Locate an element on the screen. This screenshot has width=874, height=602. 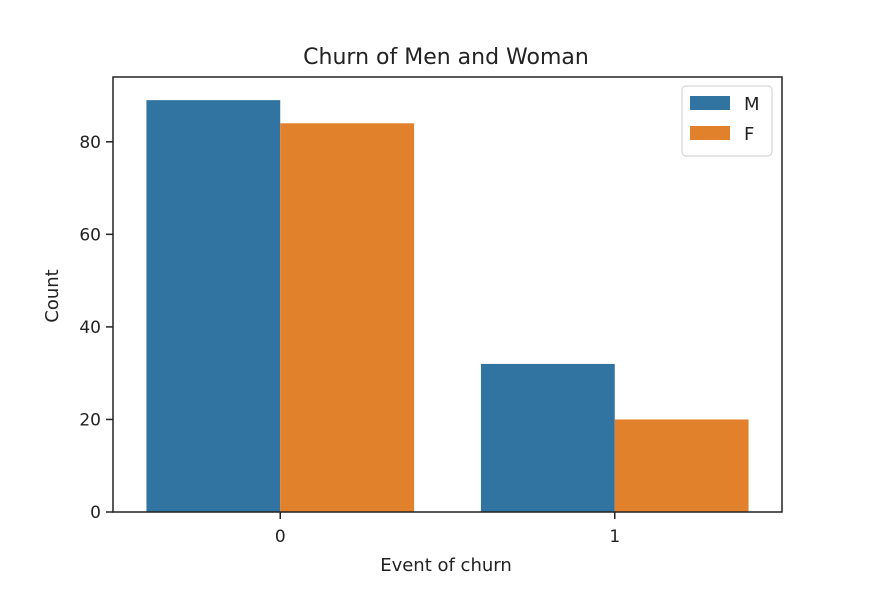
x-axis-label: Event of churn is located at coordinates (446, 565).